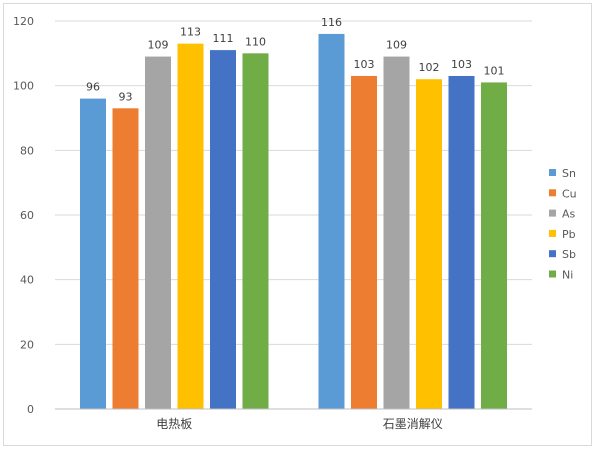 The height and width of the screenshot is (449, 595). Describe the element at coordinates (552, 274) in the screenshot. I see `legend-swatch-ni` at that location.